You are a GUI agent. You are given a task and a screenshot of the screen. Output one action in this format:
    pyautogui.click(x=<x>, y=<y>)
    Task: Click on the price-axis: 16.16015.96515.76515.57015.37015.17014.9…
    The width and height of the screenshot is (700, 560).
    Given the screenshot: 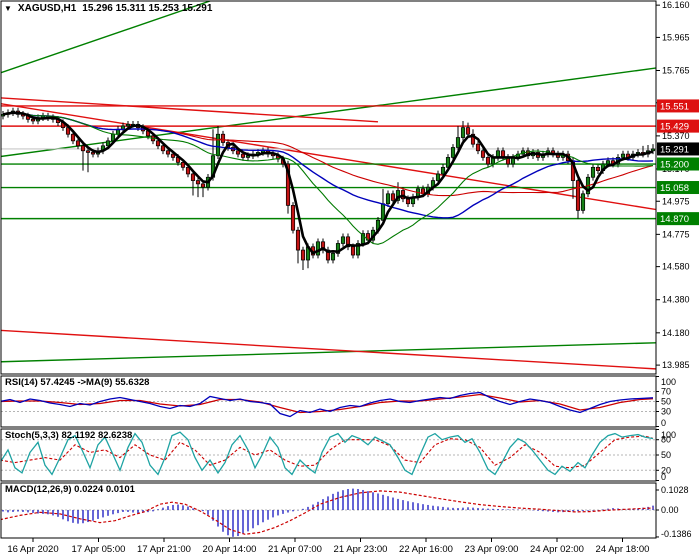 What is the action you would take?
    pyautogui.click(x=677, y=185)
    